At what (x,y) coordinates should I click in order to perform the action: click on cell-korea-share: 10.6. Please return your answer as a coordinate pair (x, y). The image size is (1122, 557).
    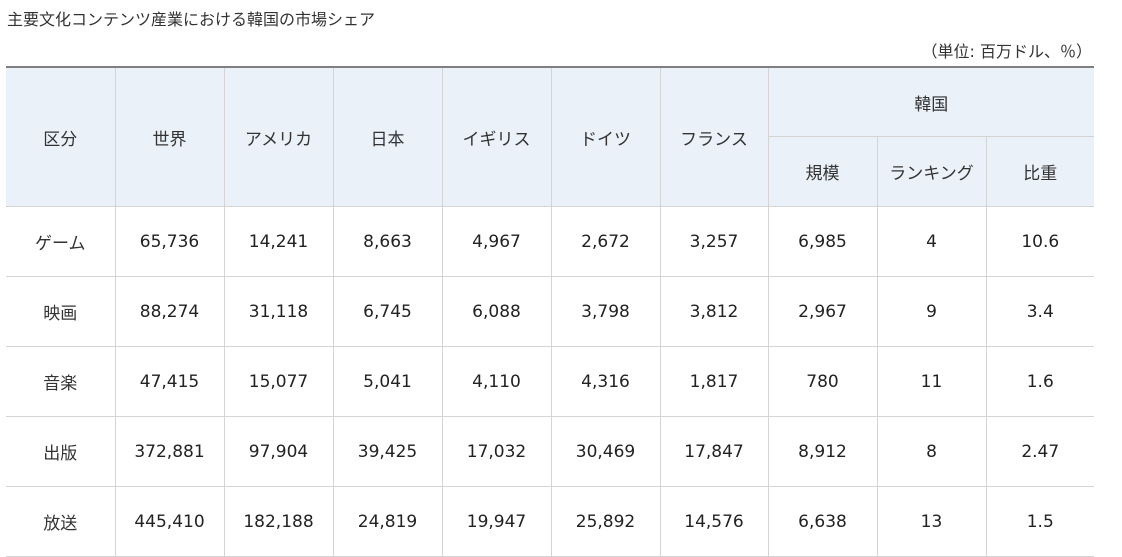
    Looking at the image, I should click on (1040, 241).